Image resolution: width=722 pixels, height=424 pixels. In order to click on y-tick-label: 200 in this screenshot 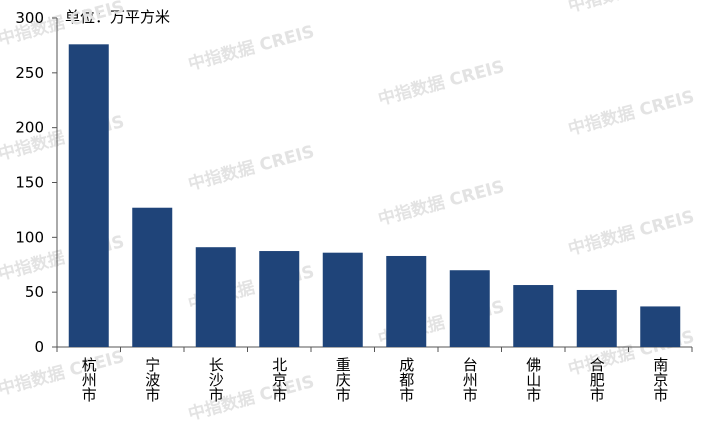, I will do `click(29, 128)`.